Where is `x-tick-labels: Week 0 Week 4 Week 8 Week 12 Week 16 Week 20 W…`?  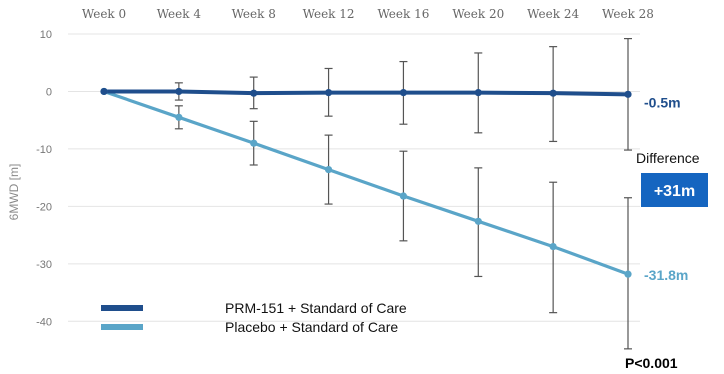
x-tick-labels: Week 0 Week 4 Week 8 Week 12 Week 16 Week 20 W… is located at coordinates (368, 14).